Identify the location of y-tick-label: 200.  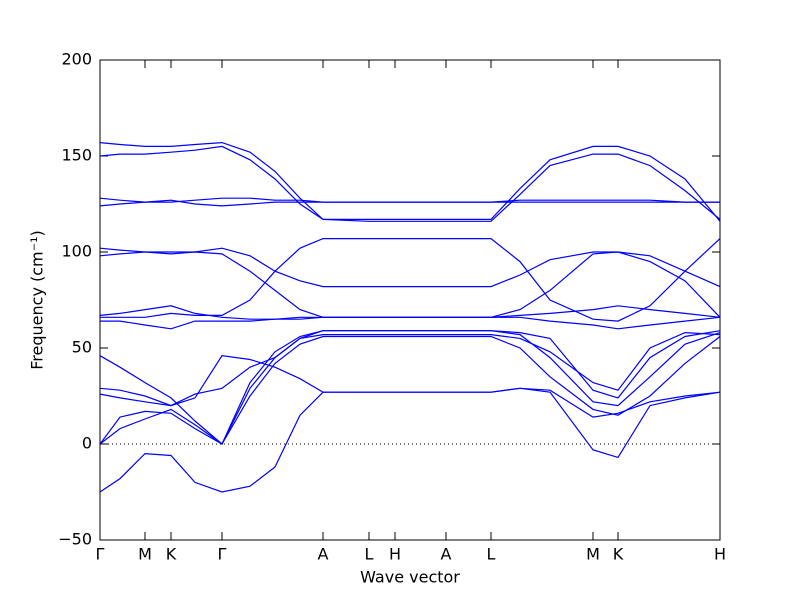
(76, 59).